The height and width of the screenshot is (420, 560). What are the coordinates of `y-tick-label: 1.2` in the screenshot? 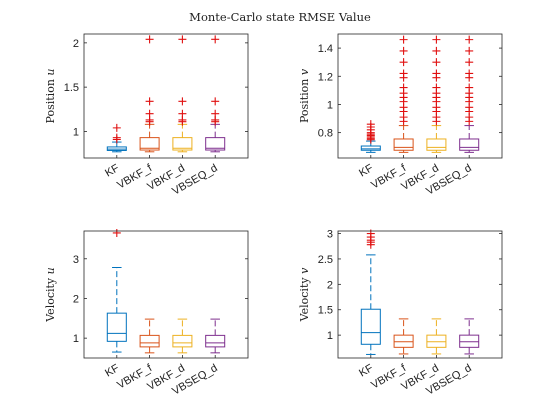 It's located at (325, 77).